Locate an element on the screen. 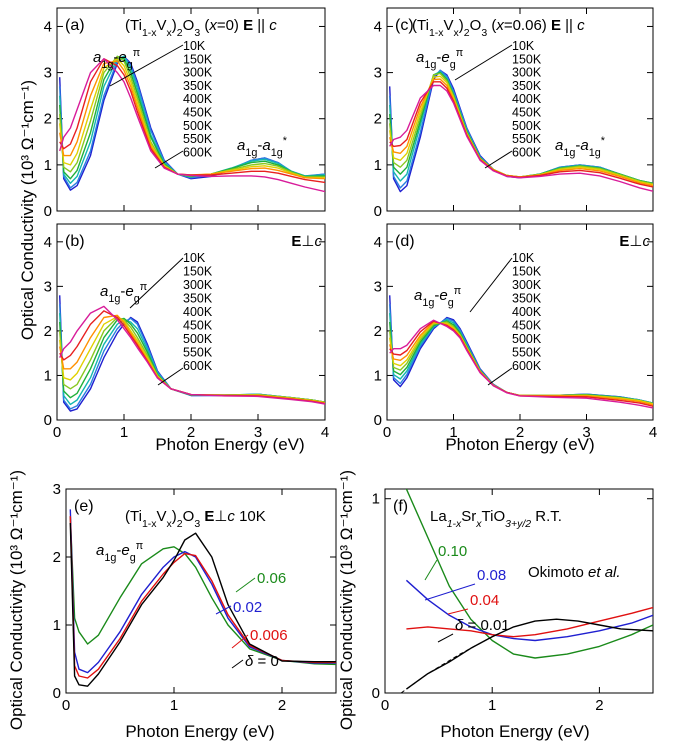 The image size is (683, 756). temperature-label: 500K is located at coordinates (527, 339).